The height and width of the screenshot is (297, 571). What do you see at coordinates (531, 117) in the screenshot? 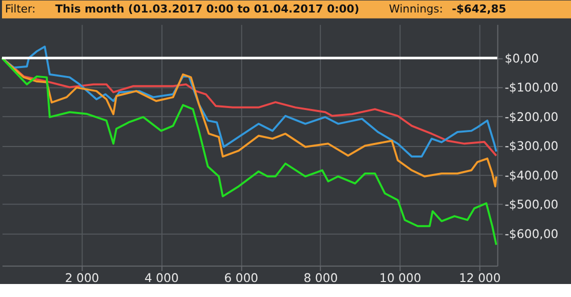
I see `y-tick-label: -$200,00` at bounding box center [531, 117].